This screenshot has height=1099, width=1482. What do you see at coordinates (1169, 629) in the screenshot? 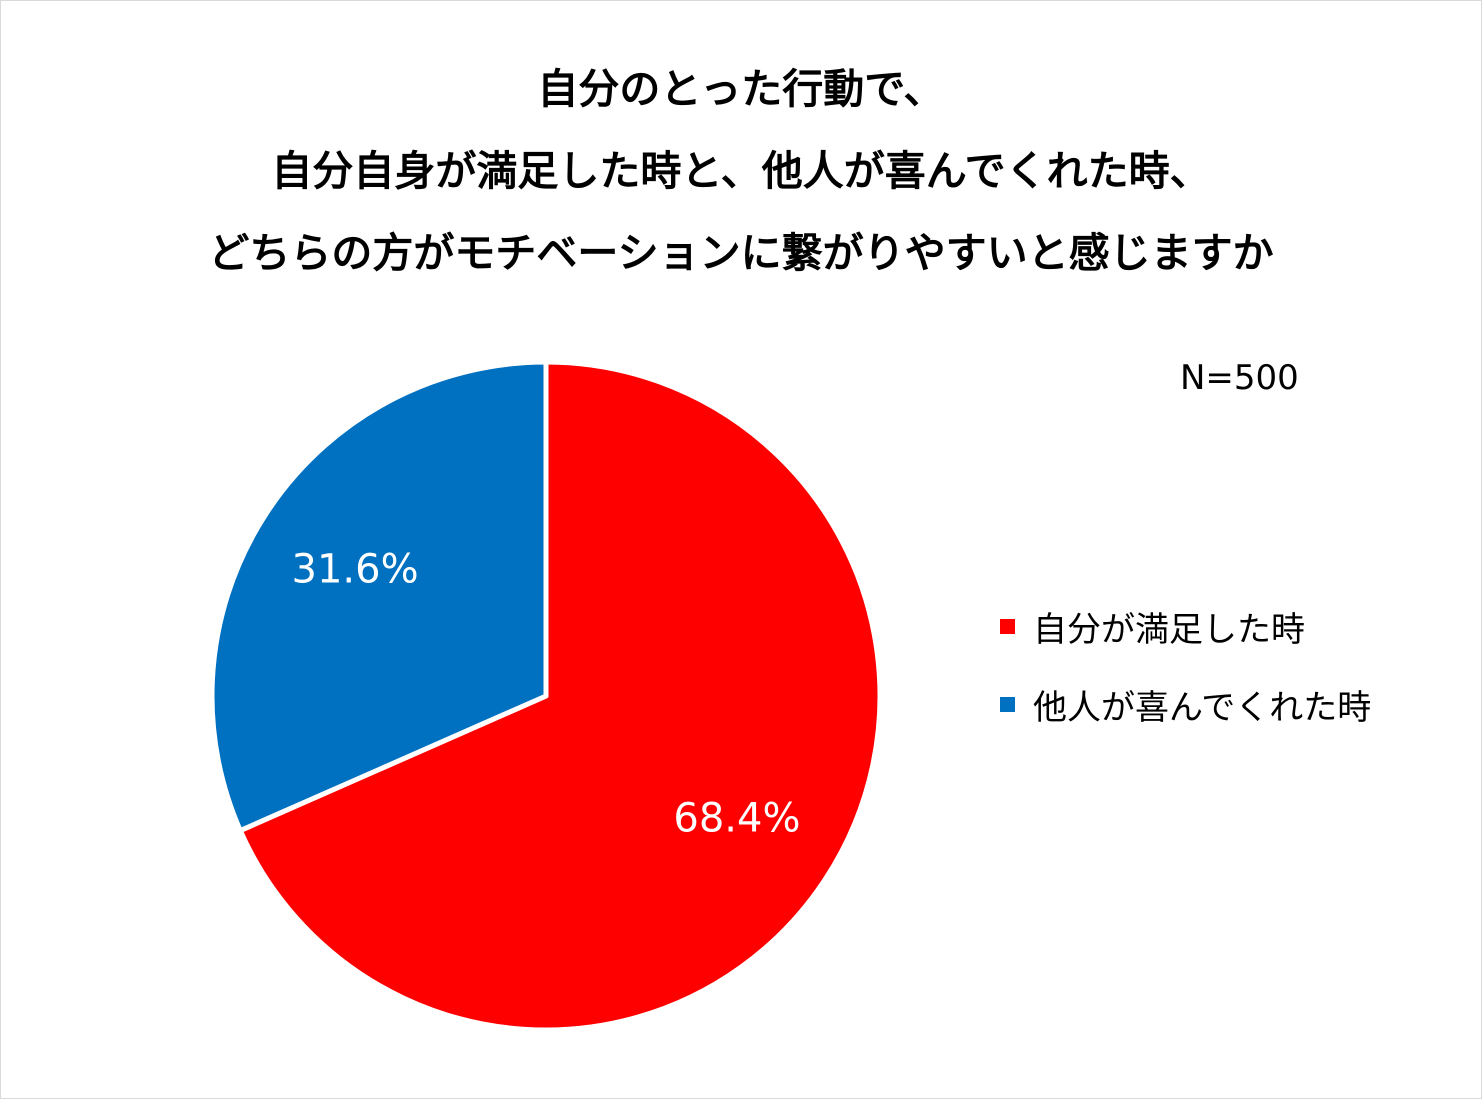
I see `legend-label-self-satisfied: 自分が満足した時` at bounding box center [1169, 629].